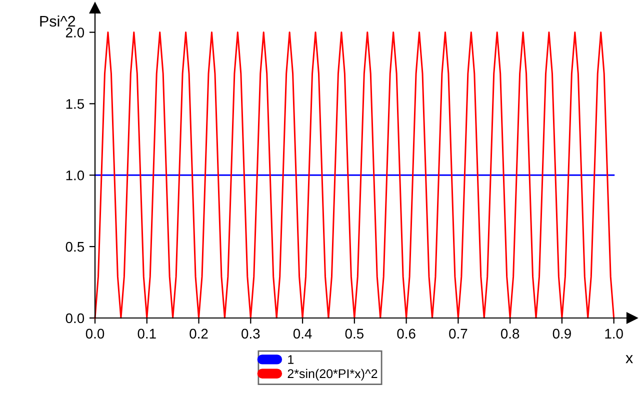  I want to click on x-tick-label: 0.2, so click(199, 333).